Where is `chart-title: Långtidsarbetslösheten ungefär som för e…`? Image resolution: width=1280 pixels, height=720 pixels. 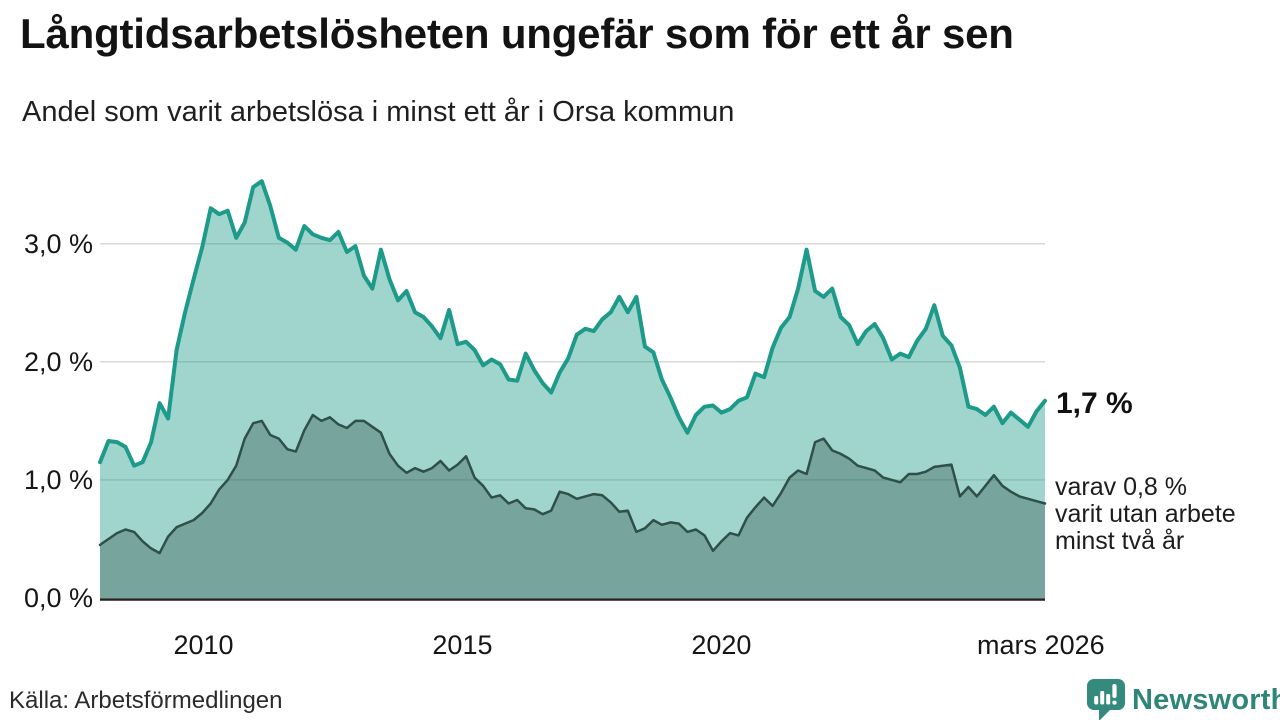 chart-title: Långtidsarbetslösheten ungefär som för e… is located at coordinates (517, 33).